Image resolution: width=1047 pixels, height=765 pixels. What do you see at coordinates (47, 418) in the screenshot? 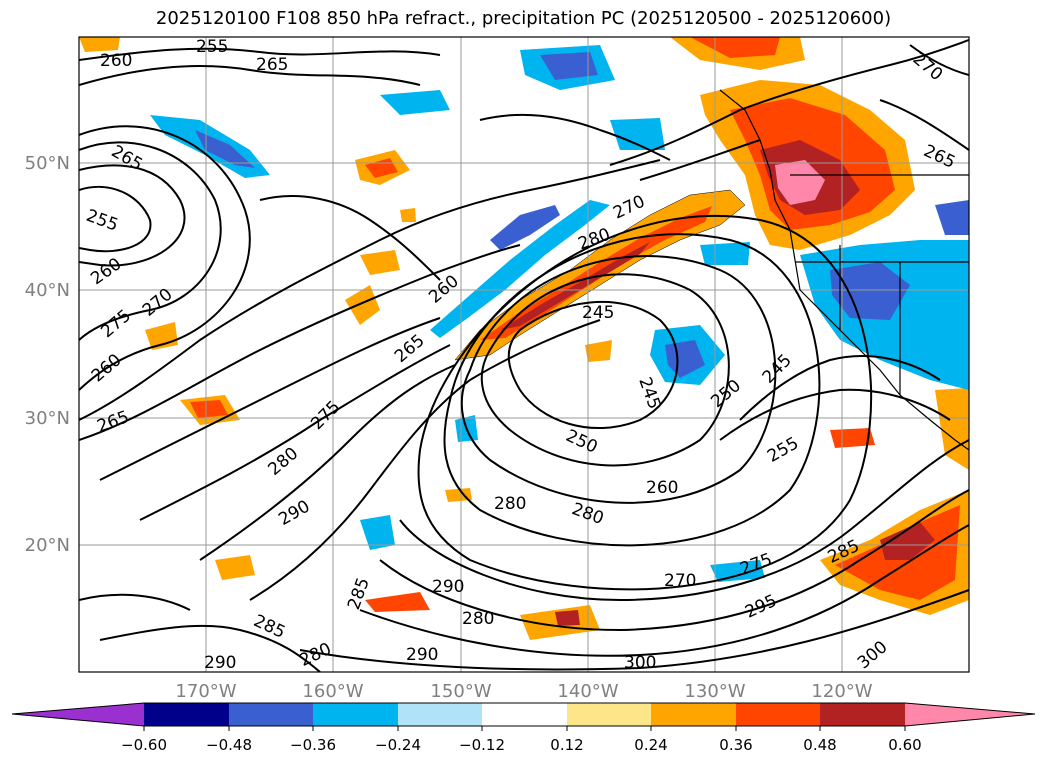
I see `lat-label: 30°N` at bounding box center [47, 418].